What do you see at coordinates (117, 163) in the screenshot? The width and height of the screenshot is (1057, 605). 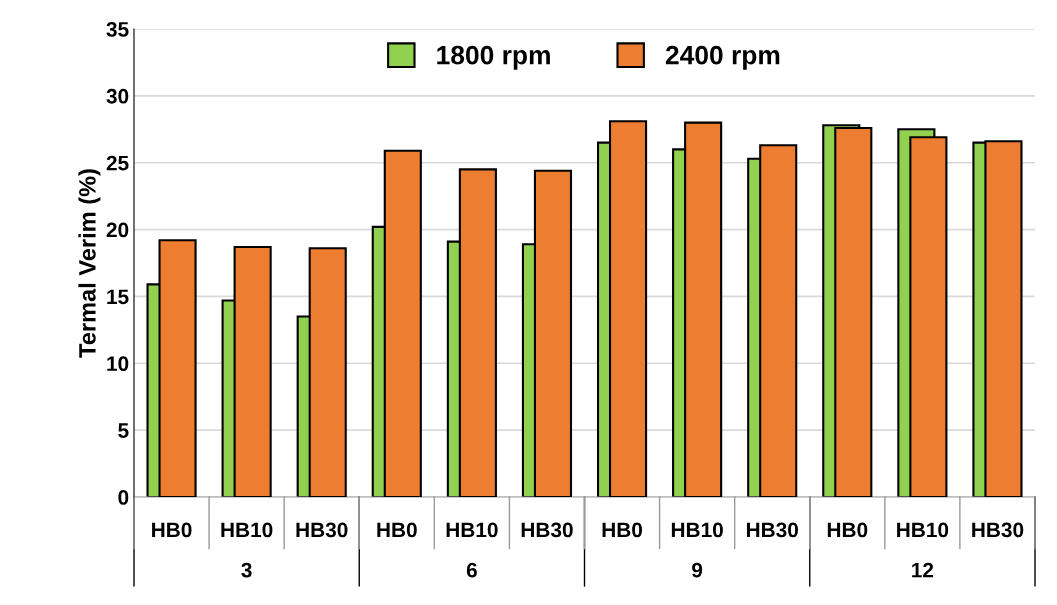 I see `y-tick-label: 25` at bounding box center [117, 163].